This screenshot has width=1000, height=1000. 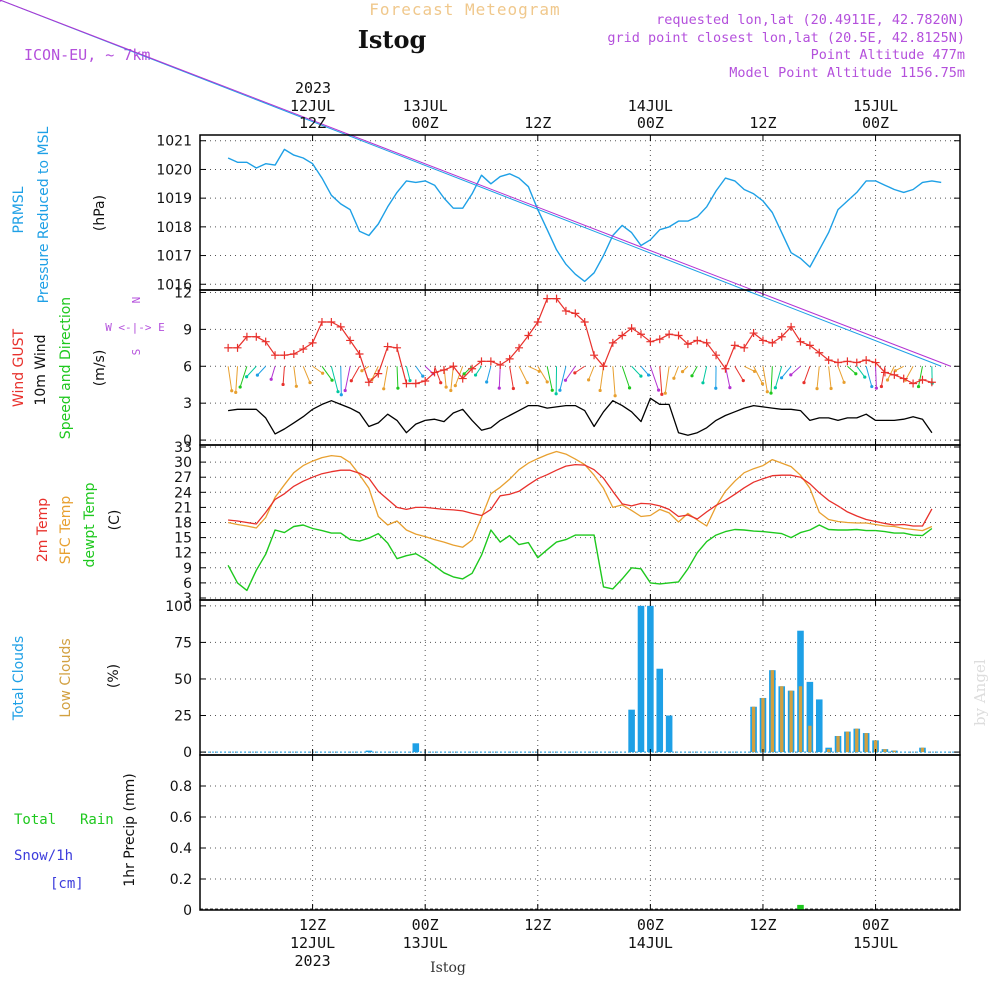 I want to click on total-cloud-bar, so click(x=669, y=734).